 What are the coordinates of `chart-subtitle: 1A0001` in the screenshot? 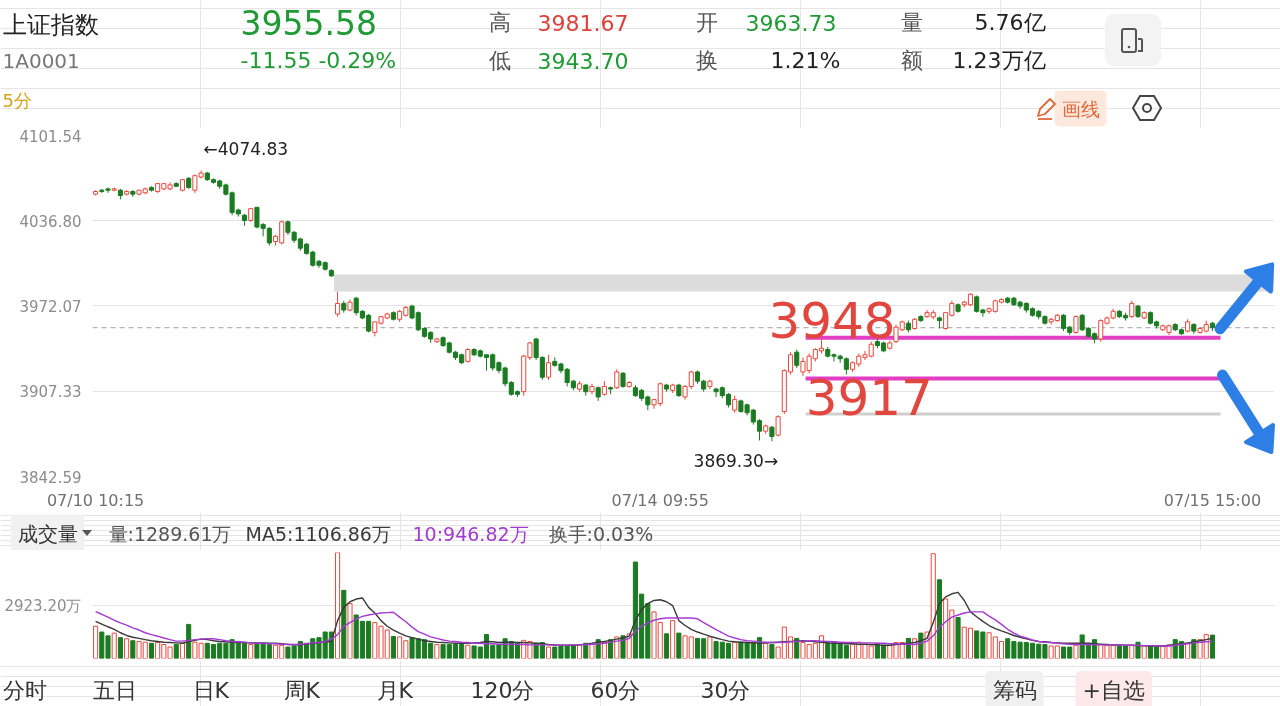 It's located at (41, 60).